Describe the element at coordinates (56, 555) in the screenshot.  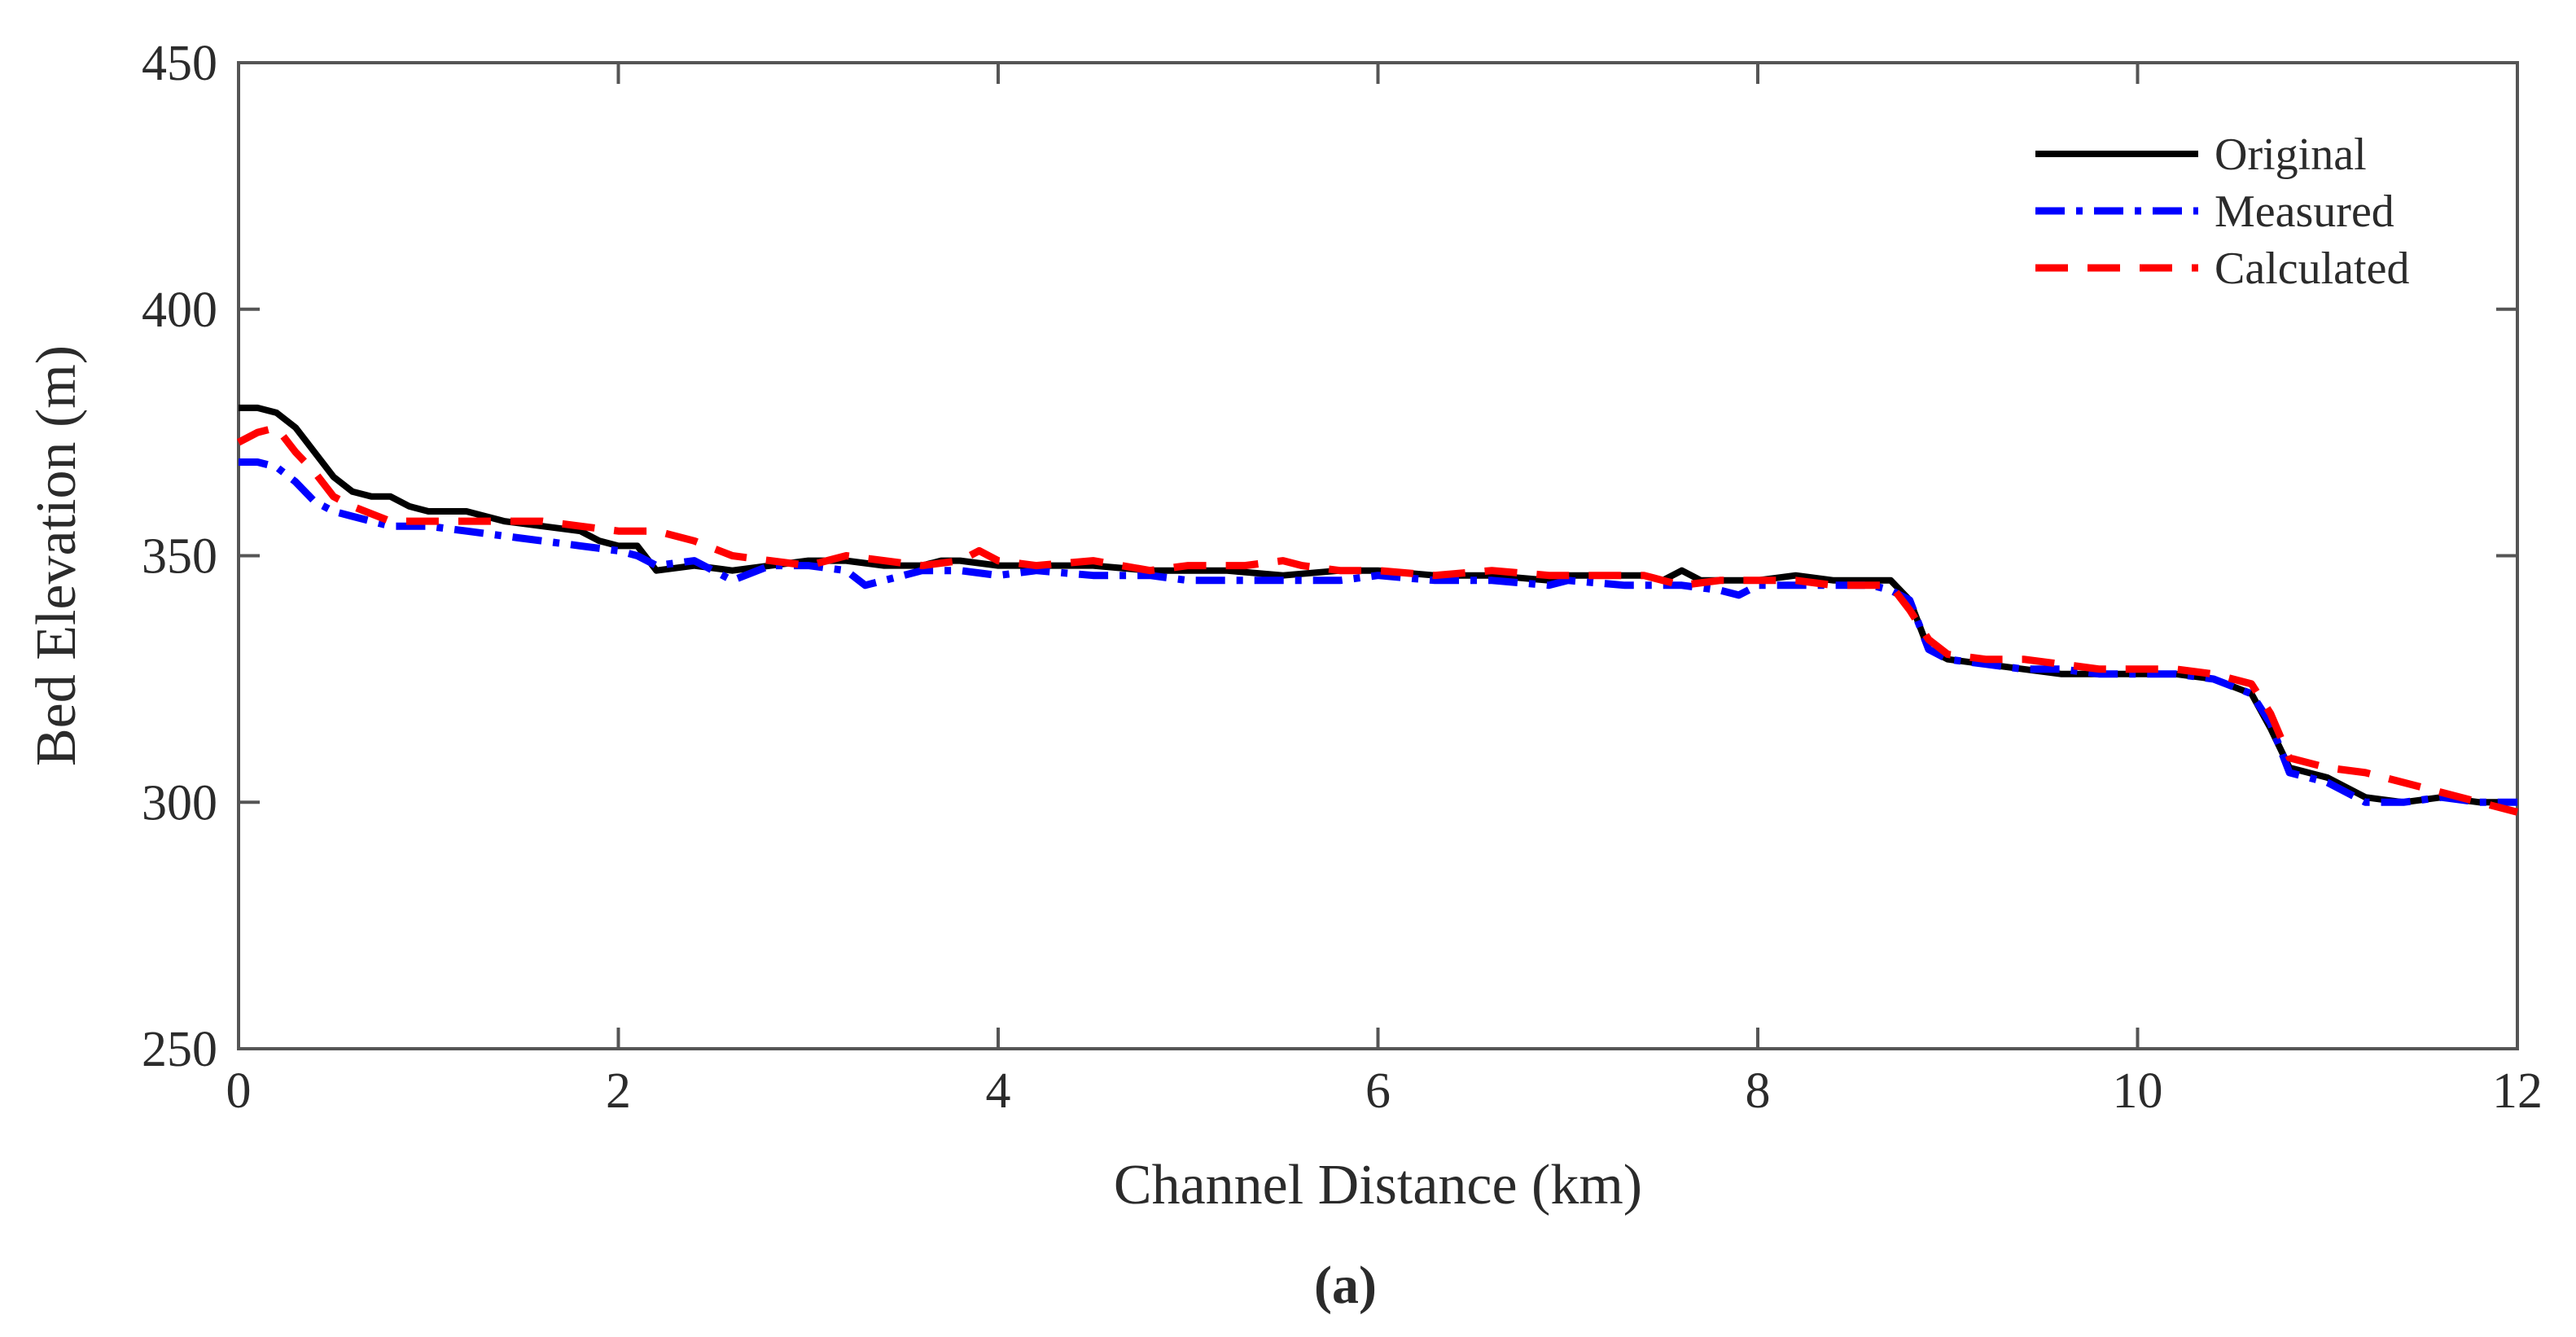
I see `y-axis-title: Bed Elevation (m)` at that location.